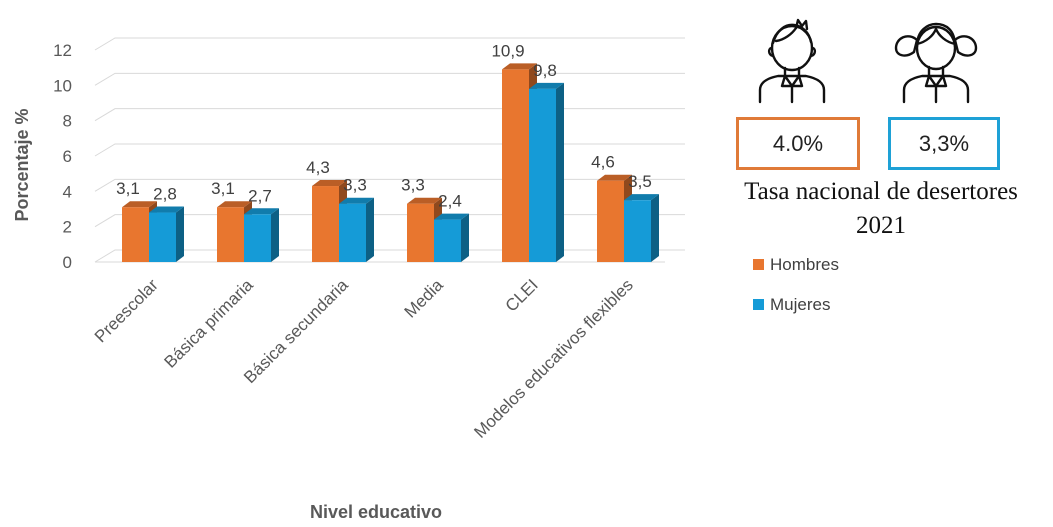 The image size is (1053, 527). What do you see at coordinates (209, 323) in the screenshot?
I see `x-tick-label: Básica primaria` at bounding box center [209, 323].